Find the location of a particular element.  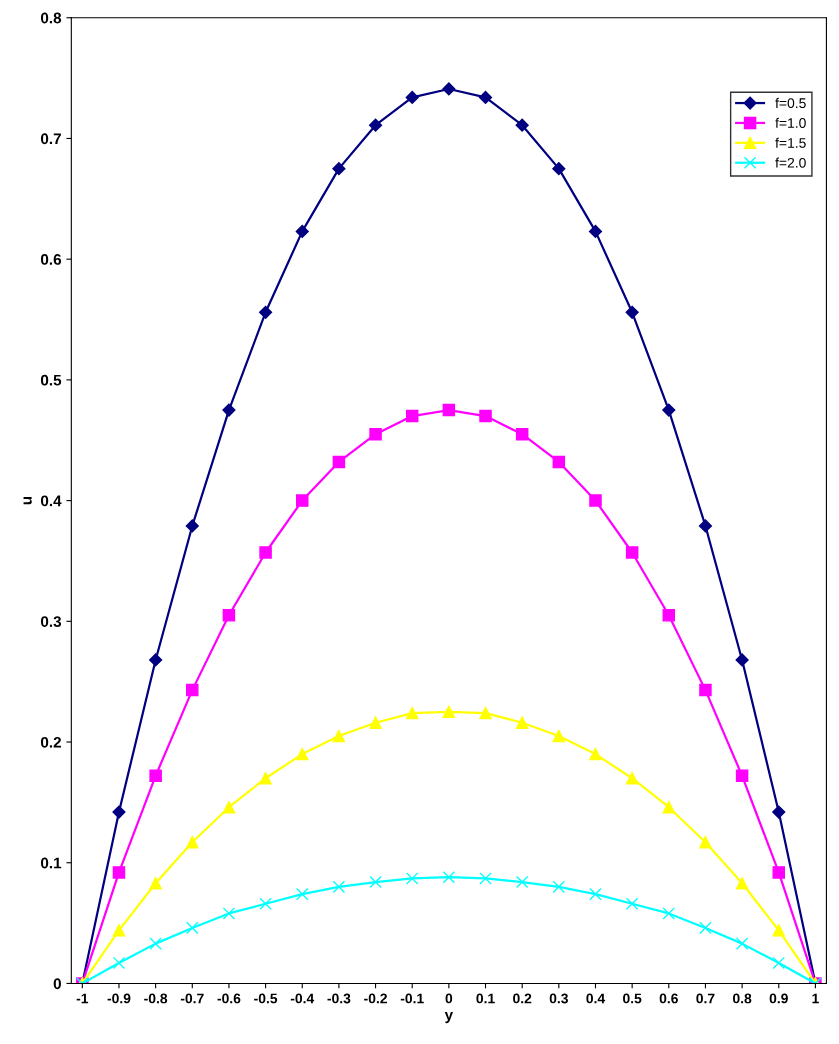

x-tick-label: 0.6 is located at coordinates (668, 998).